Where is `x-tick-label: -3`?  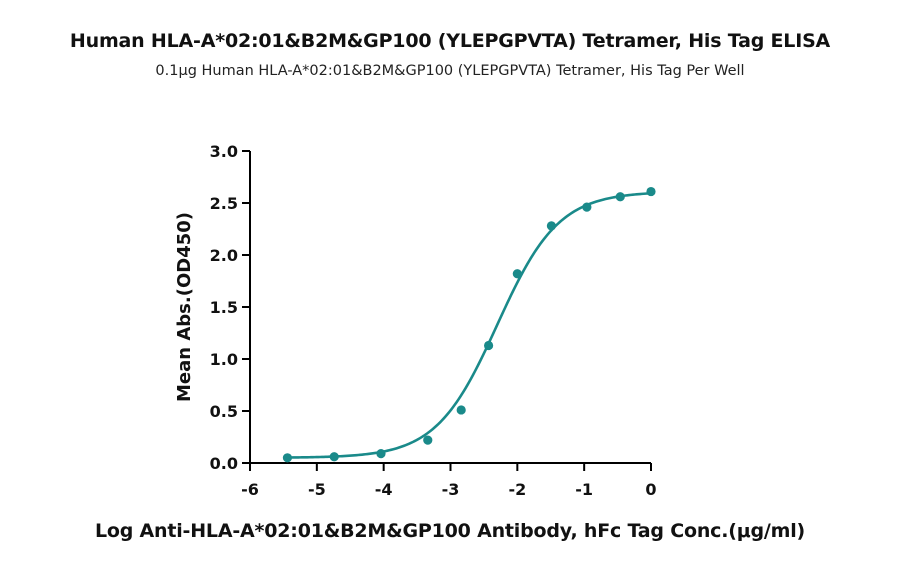 x-tick-label: -3 is located at coordinates (451, 489).